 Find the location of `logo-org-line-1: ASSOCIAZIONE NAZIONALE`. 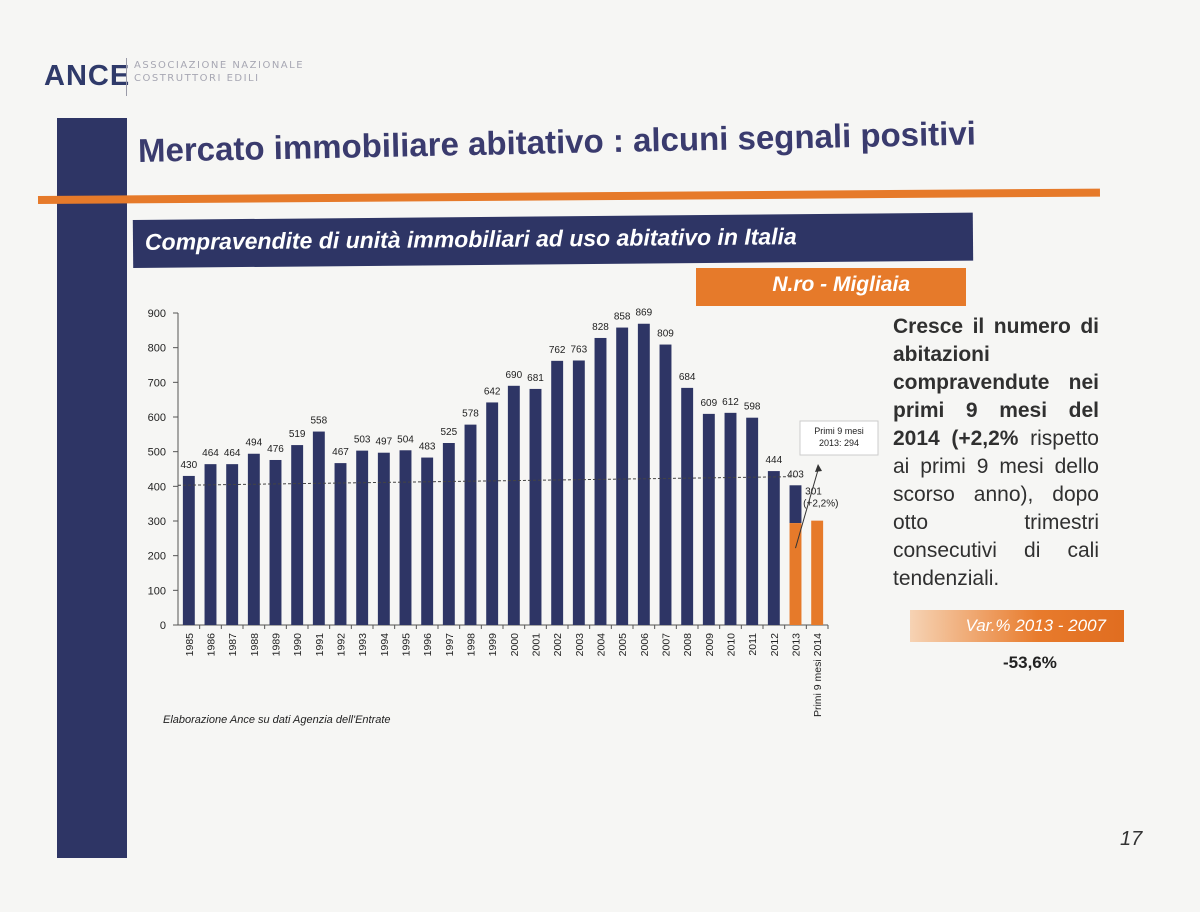

logo-org-line-1: ASSOCIAZIONE NAZIONALE is located at coordinates (219, 65).